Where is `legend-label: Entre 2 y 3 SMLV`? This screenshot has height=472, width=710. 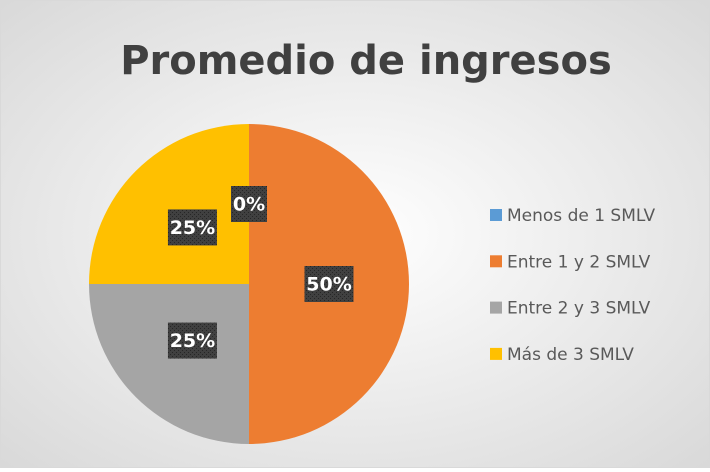
legend-label: Entre 2 y 3 SMLV is located at coordinates (579, 309).